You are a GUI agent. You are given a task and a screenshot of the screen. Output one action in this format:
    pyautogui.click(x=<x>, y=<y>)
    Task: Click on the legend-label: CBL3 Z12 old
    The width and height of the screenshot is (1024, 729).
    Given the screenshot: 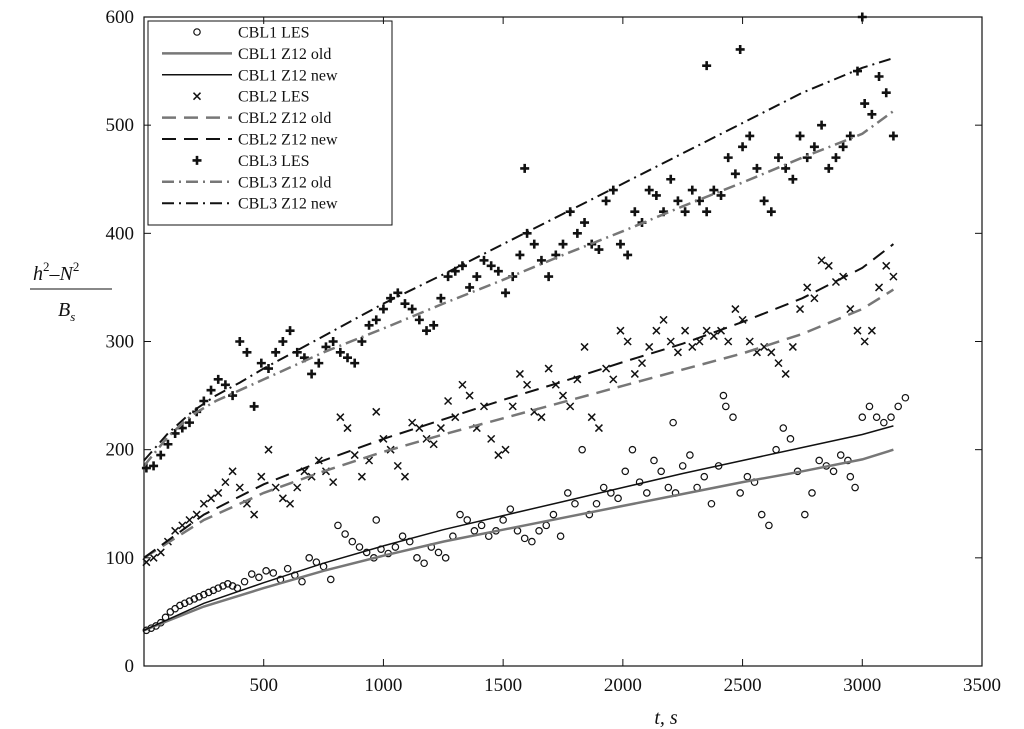 What is the action you would take?
    pyautogui.click(x=284, y=182)
    